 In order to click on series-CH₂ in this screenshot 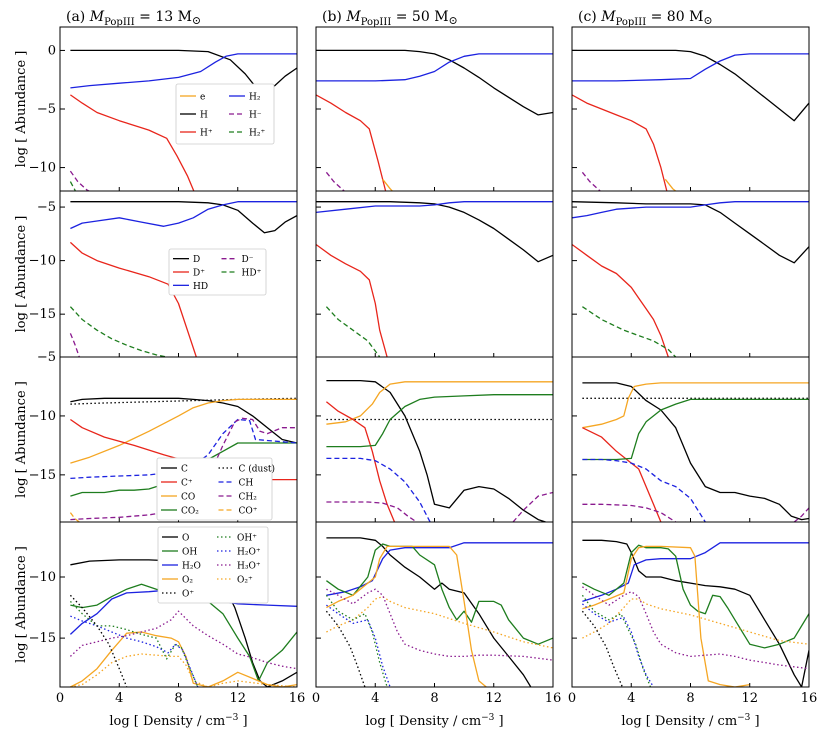, I will do `click(183, 469)`.